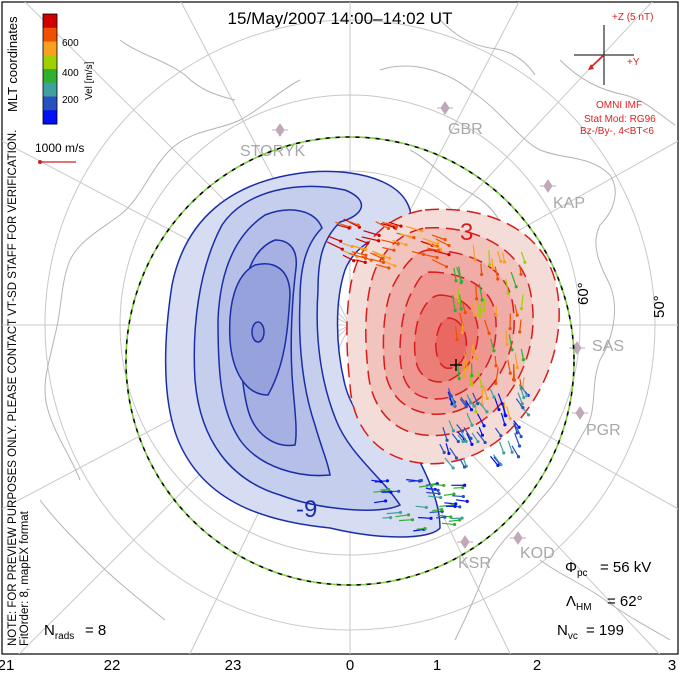 The height and width of the screenshot is (674, 680). Describe the element at coordinates (112, 665) in the screenshot. I see `mlt-tick: 22` at that location.